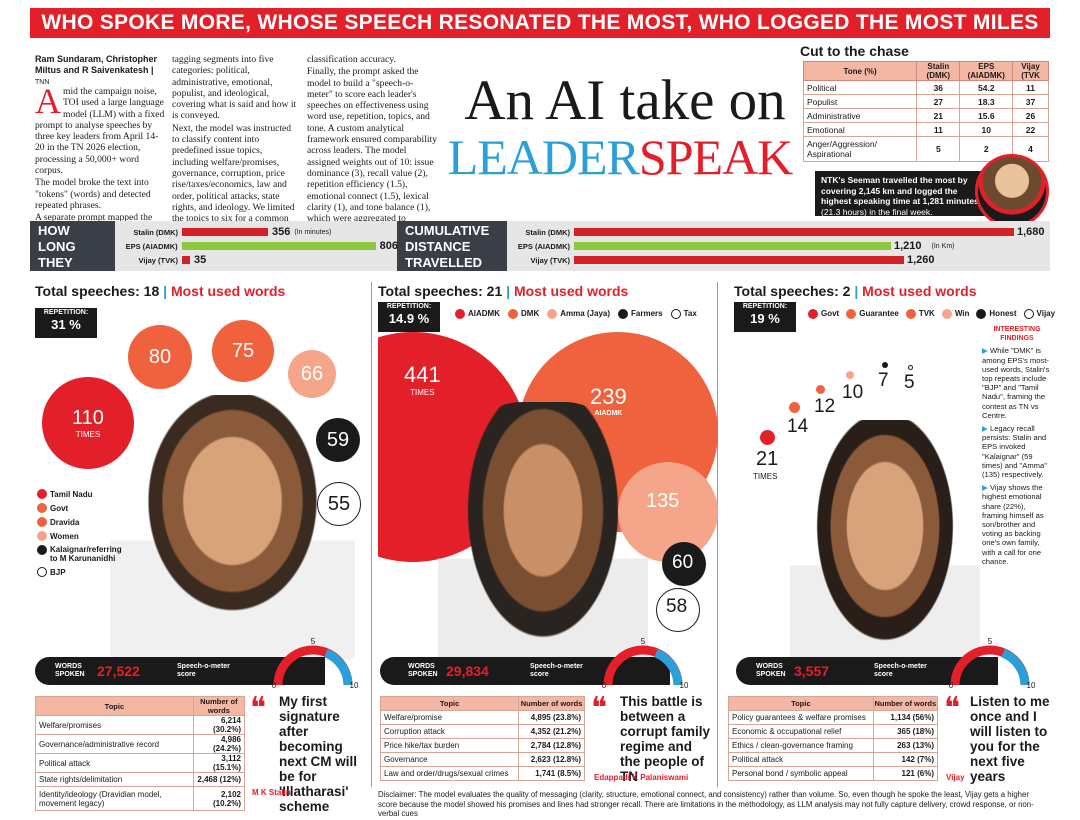 The height and width of the screenshot is (820, 1080). I want to click on topic-name: Political attack, so click(801, 759).